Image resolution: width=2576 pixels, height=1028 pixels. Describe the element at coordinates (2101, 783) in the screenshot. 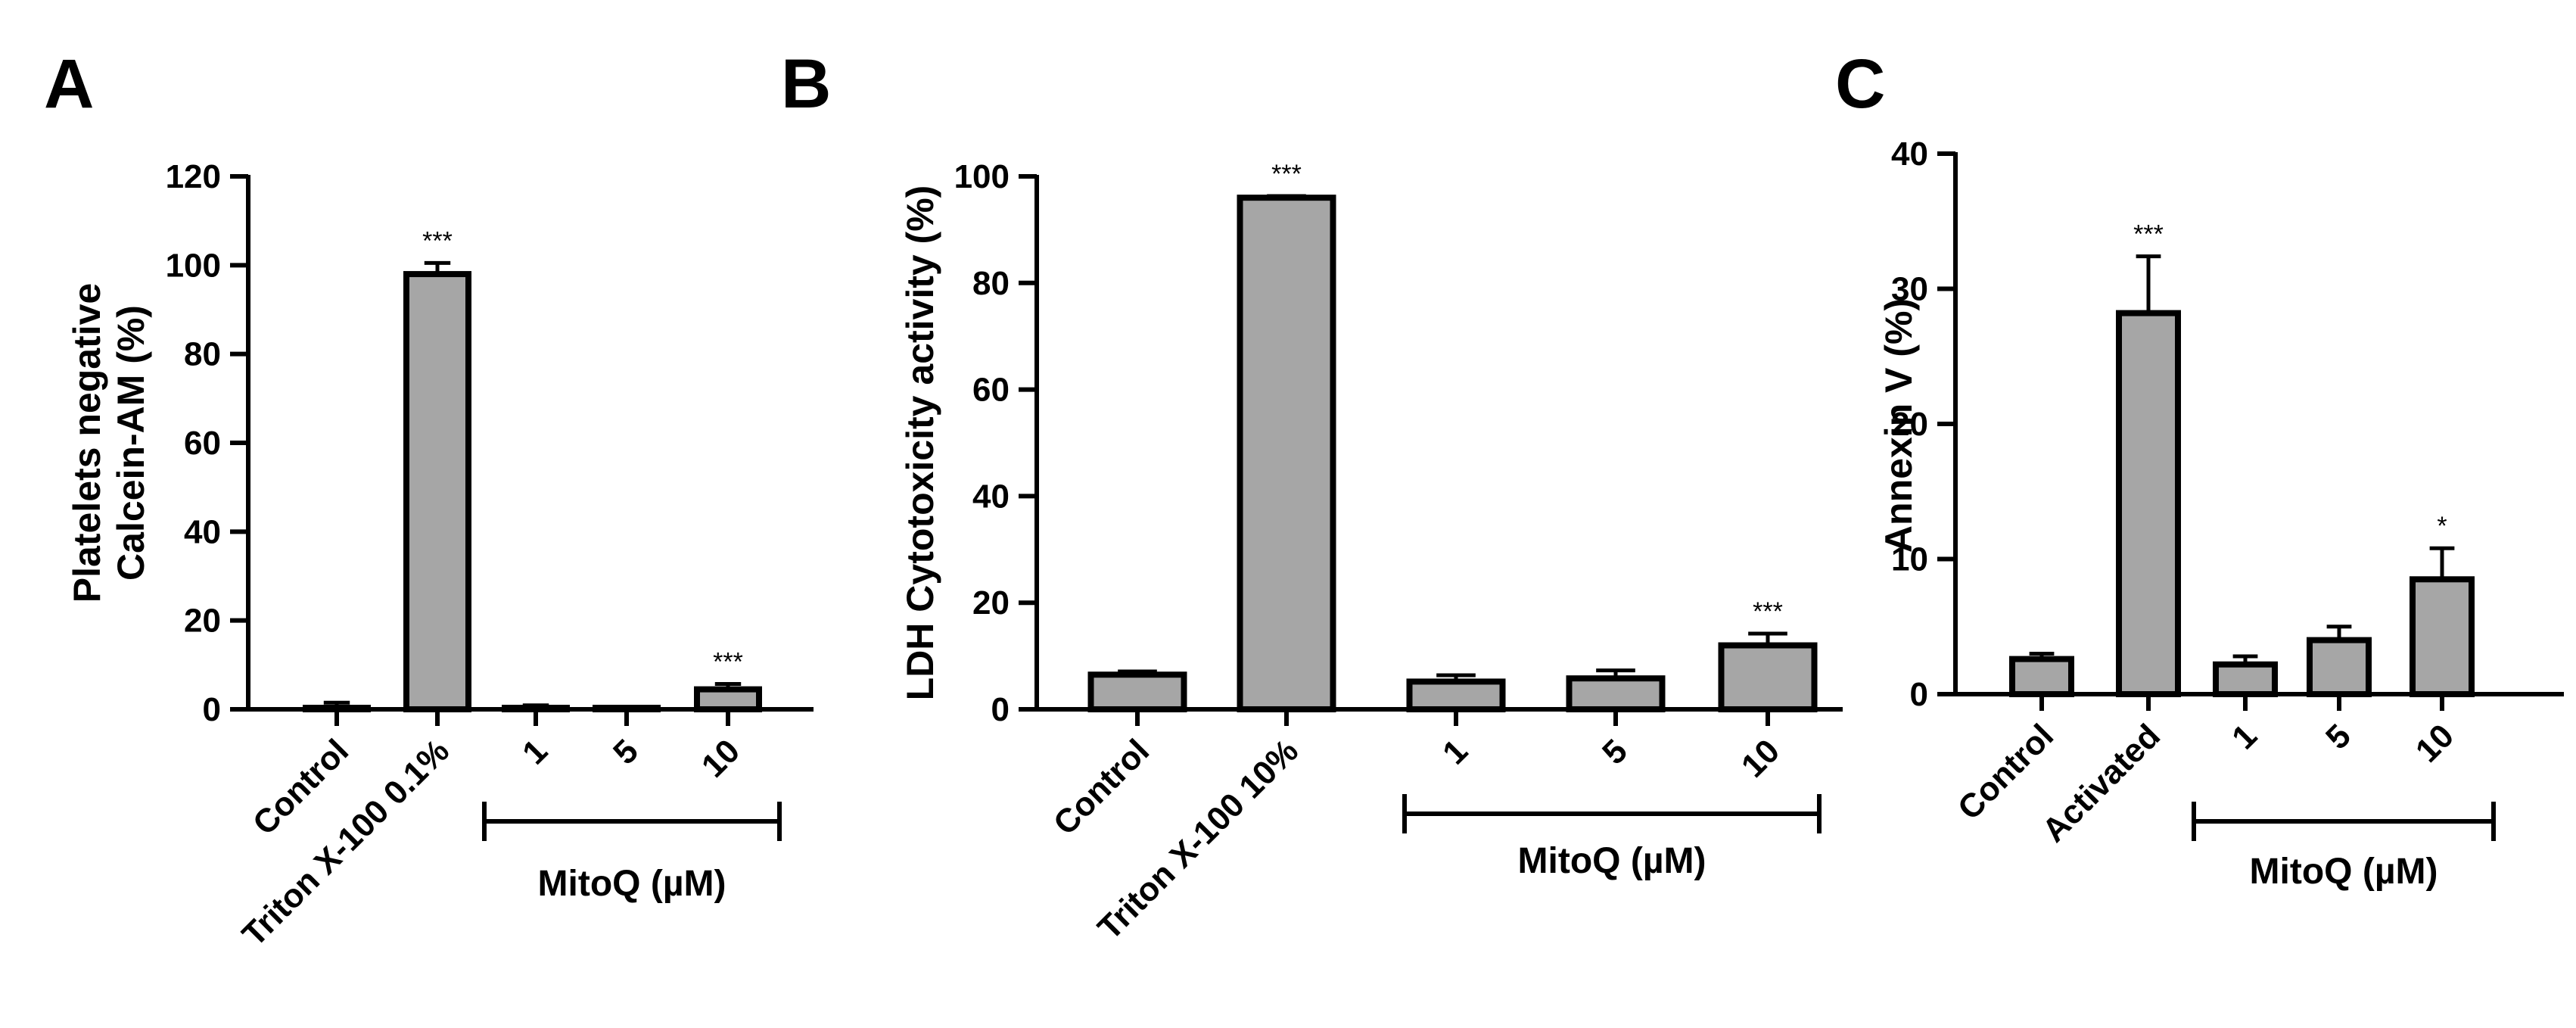

I see `category-label: Activated` at that location.